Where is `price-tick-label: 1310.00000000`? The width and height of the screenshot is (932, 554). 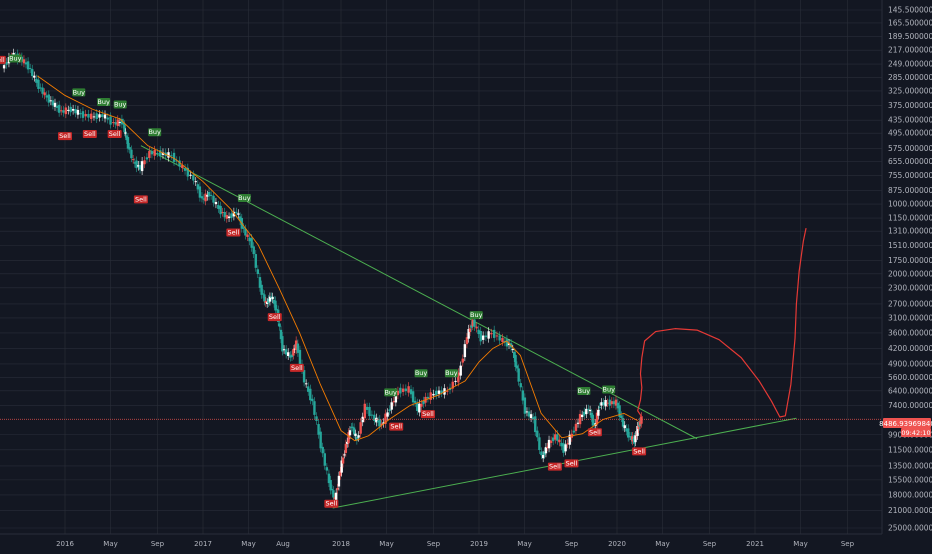
price-tick-label: 1310.00000000 is located at coordinates (910, 231).